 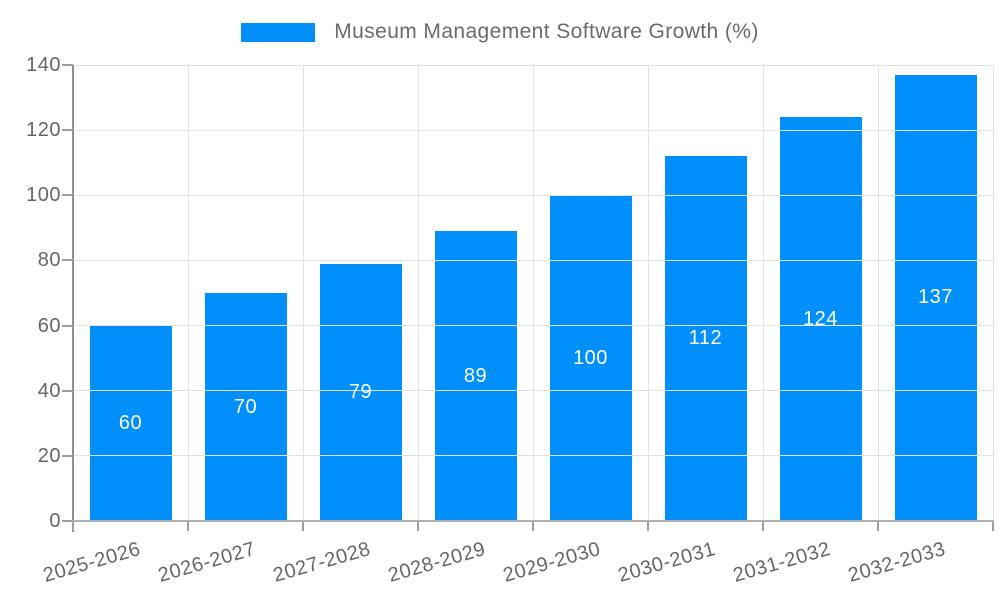 I want to click on bar-value-label: 124, so click(x=820, y=318).